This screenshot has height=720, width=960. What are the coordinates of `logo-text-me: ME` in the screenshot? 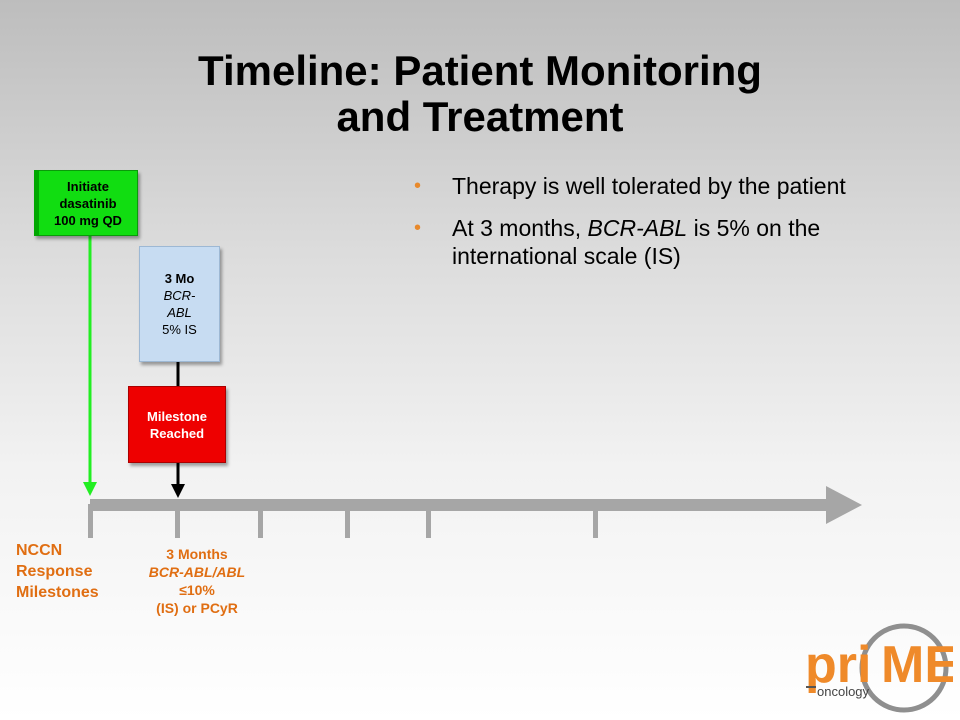 It's located at (917, 665).